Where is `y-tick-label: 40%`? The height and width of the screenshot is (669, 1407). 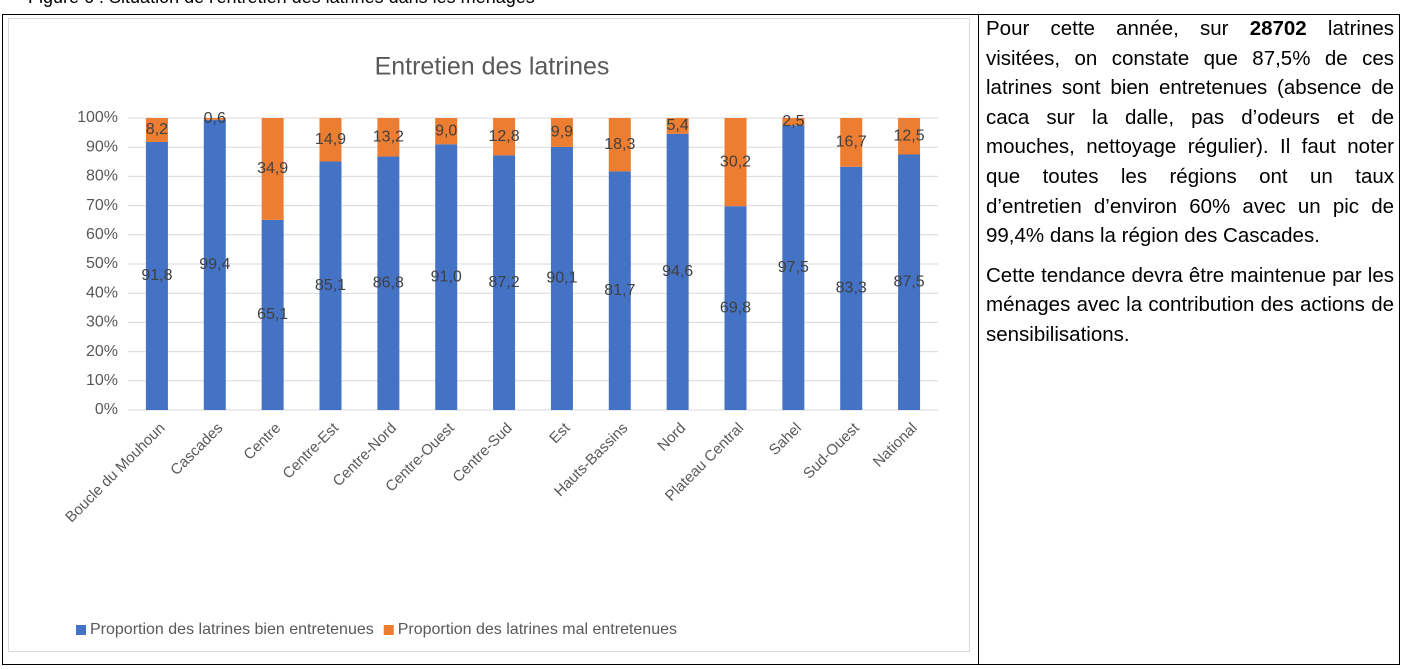
y-tick-label: 40% is located at coordinates (102, 292).